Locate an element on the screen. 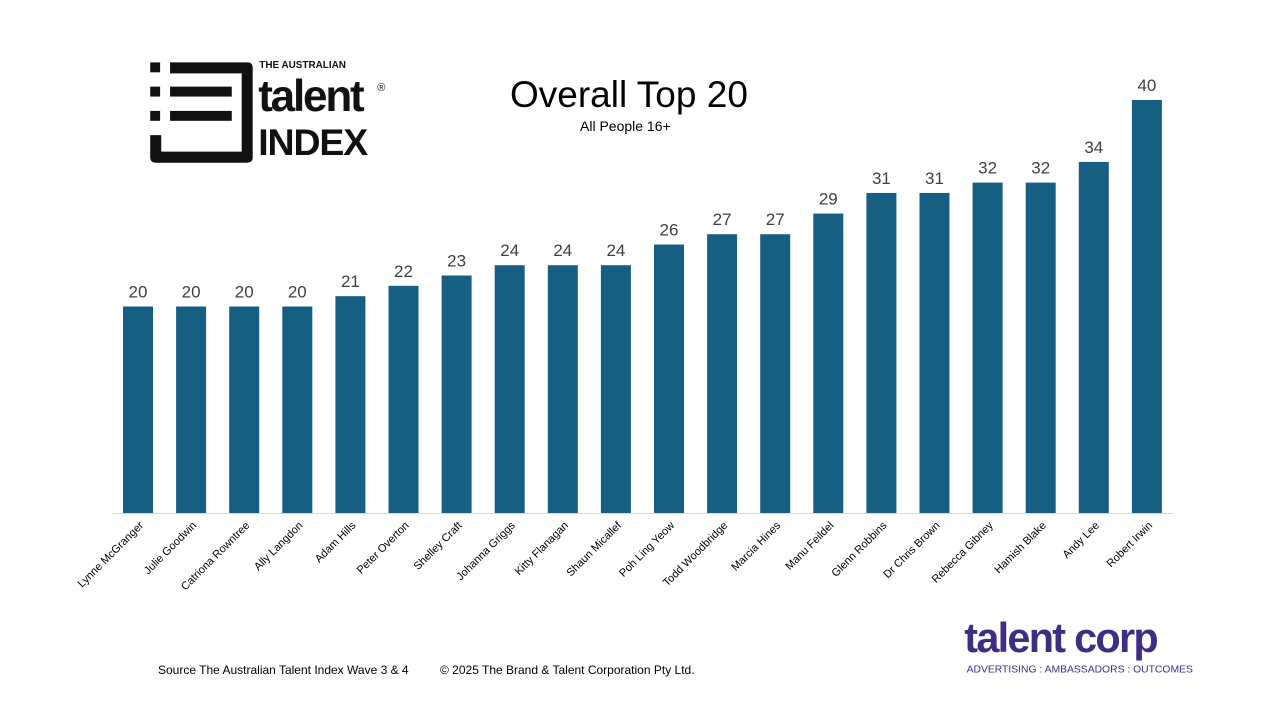  x-tick-label: Kitty Flanagan is located at coordinates (542, 549).